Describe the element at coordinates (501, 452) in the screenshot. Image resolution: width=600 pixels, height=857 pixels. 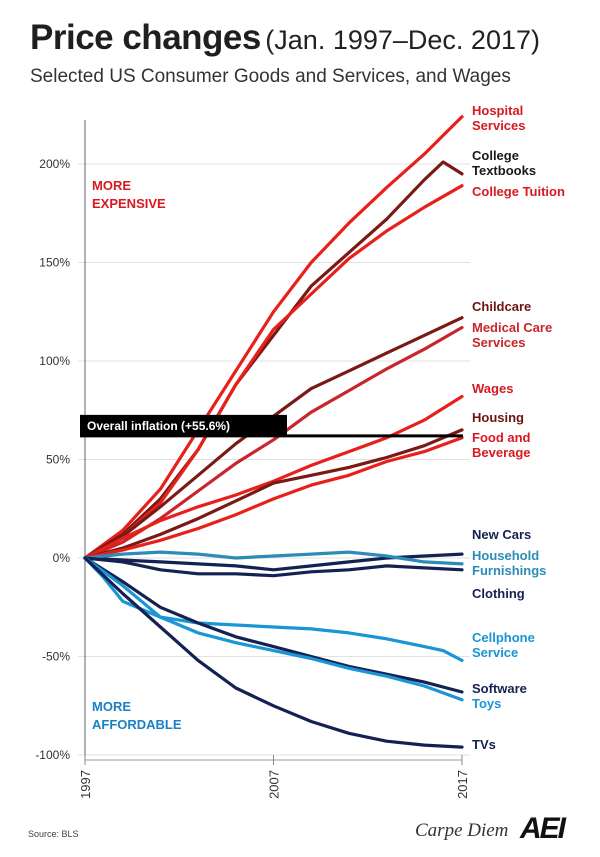
I see `series-label-food-and-beverage: Beverage` at that location.